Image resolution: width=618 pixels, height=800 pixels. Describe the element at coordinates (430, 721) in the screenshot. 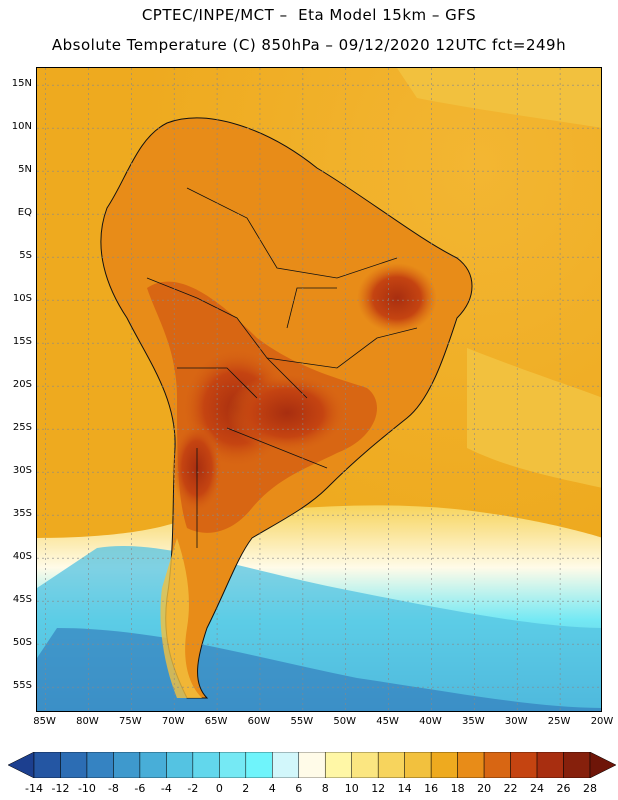

I see `lon-label: 40W` at that location.